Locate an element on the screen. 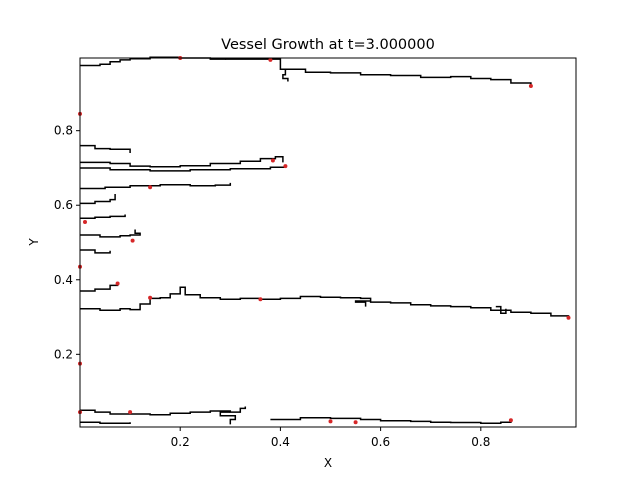 This screenshot has width=640, height=480. y-axis-label: Y is located at coordinates (34, 242).